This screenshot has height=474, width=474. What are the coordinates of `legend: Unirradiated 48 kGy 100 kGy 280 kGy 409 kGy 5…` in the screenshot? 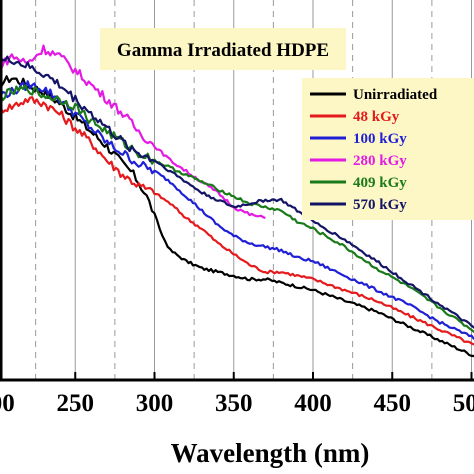 It's located at (388, 149).